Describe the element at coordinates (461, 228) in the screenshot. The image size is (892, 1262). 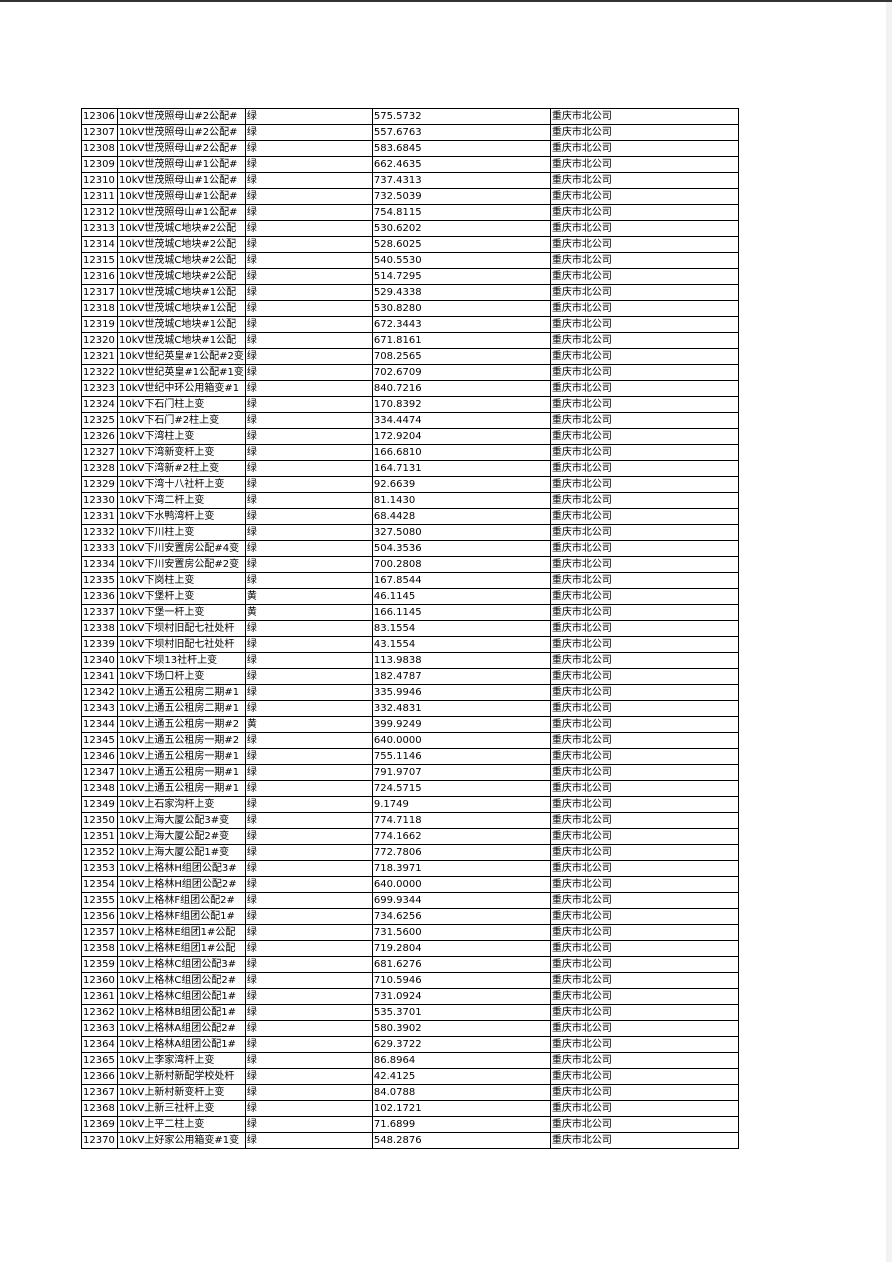
I see `cell-value: 530.6202` at that location.